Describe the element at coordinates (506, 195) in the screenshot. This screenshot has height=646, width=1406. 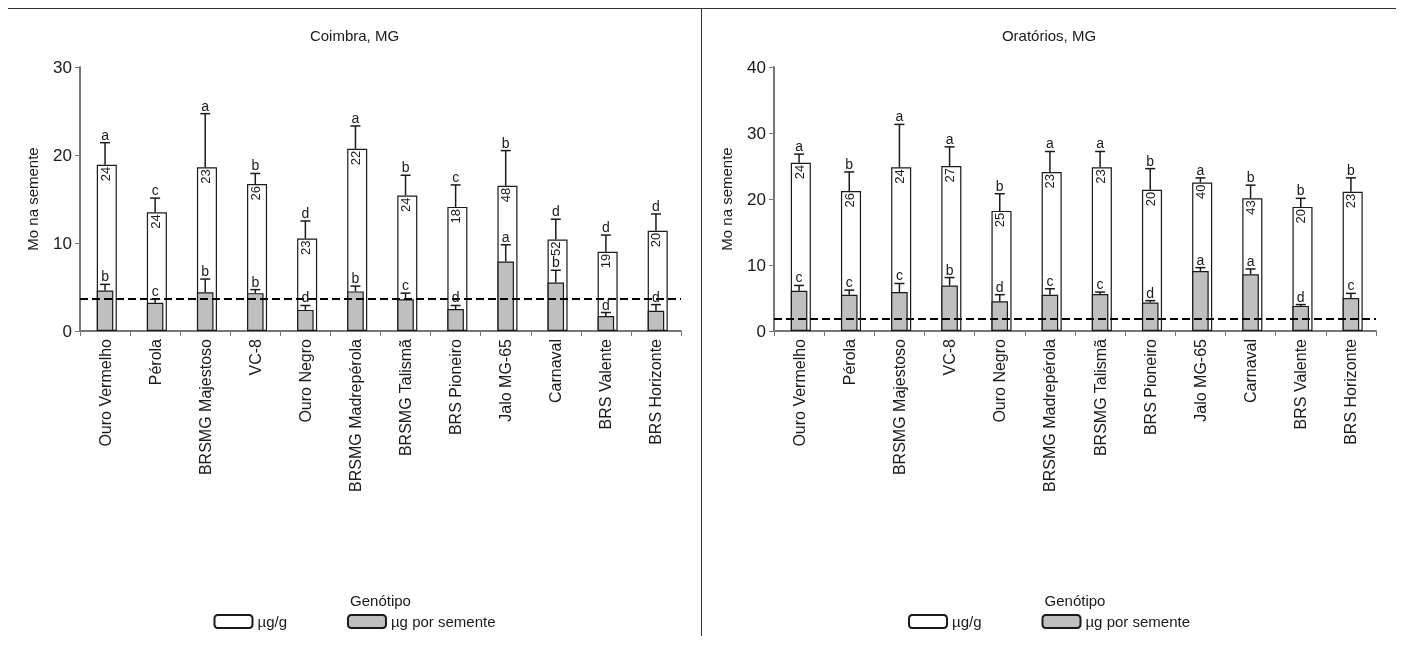
I see `annotation: 48` at that location.